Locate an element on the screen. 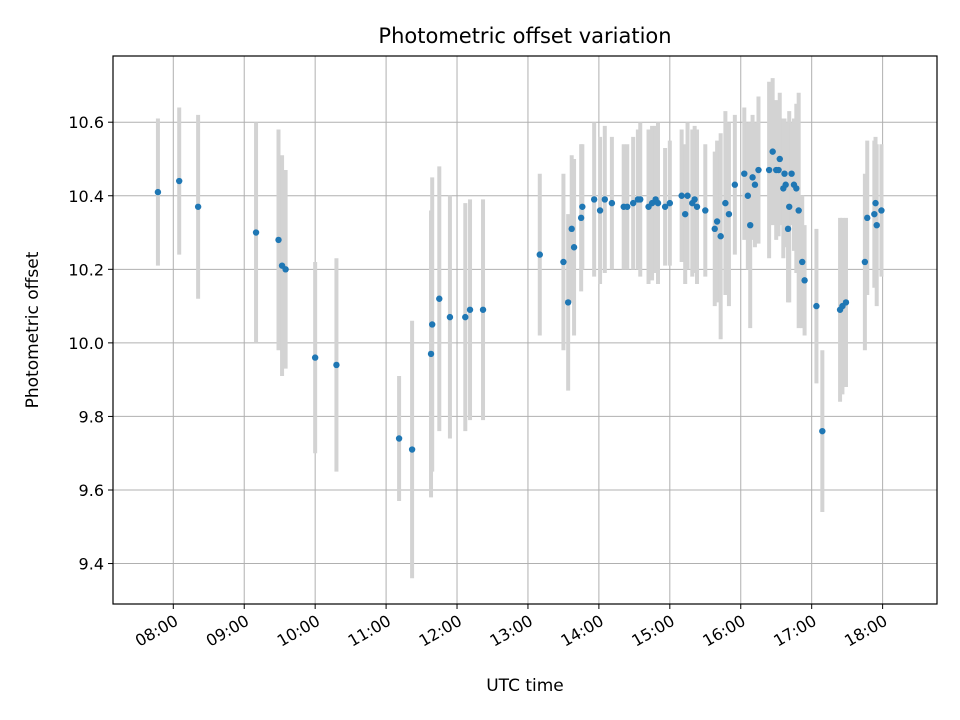  y-axis-ticks: 9.4 9.6 9.8 10.0 10.2 10.4 10.6 is located at coordinates (90, 343).